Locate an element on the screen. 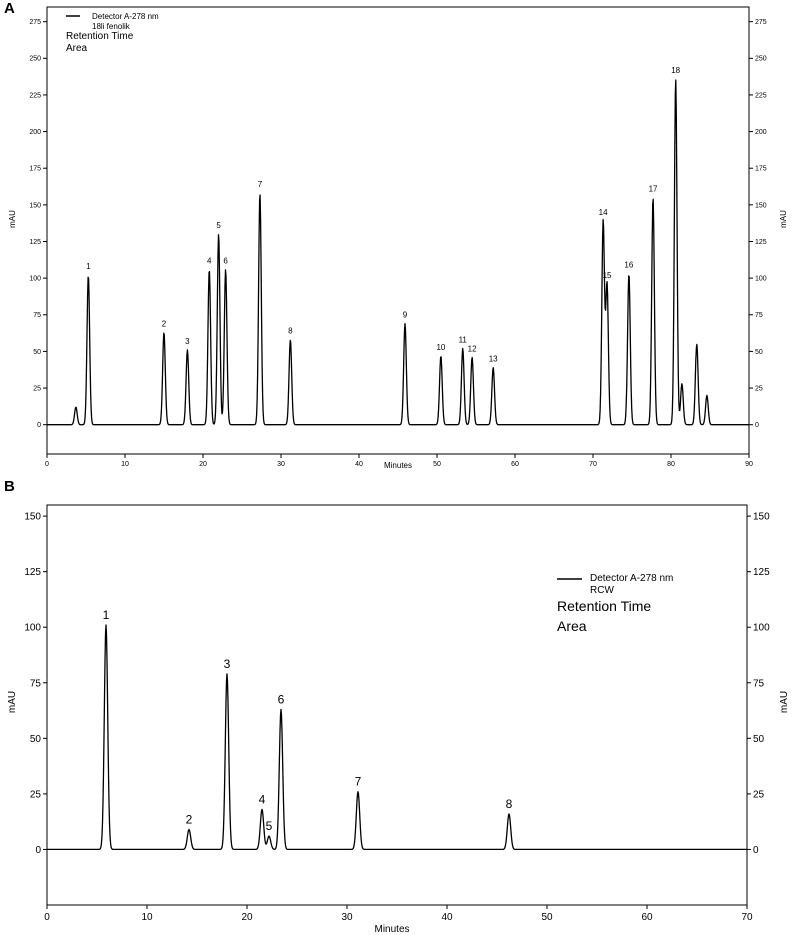 Image resolution: width=796 pixels, height=935 pixels. peak-label: 12 is located at coordinates (472, 348).